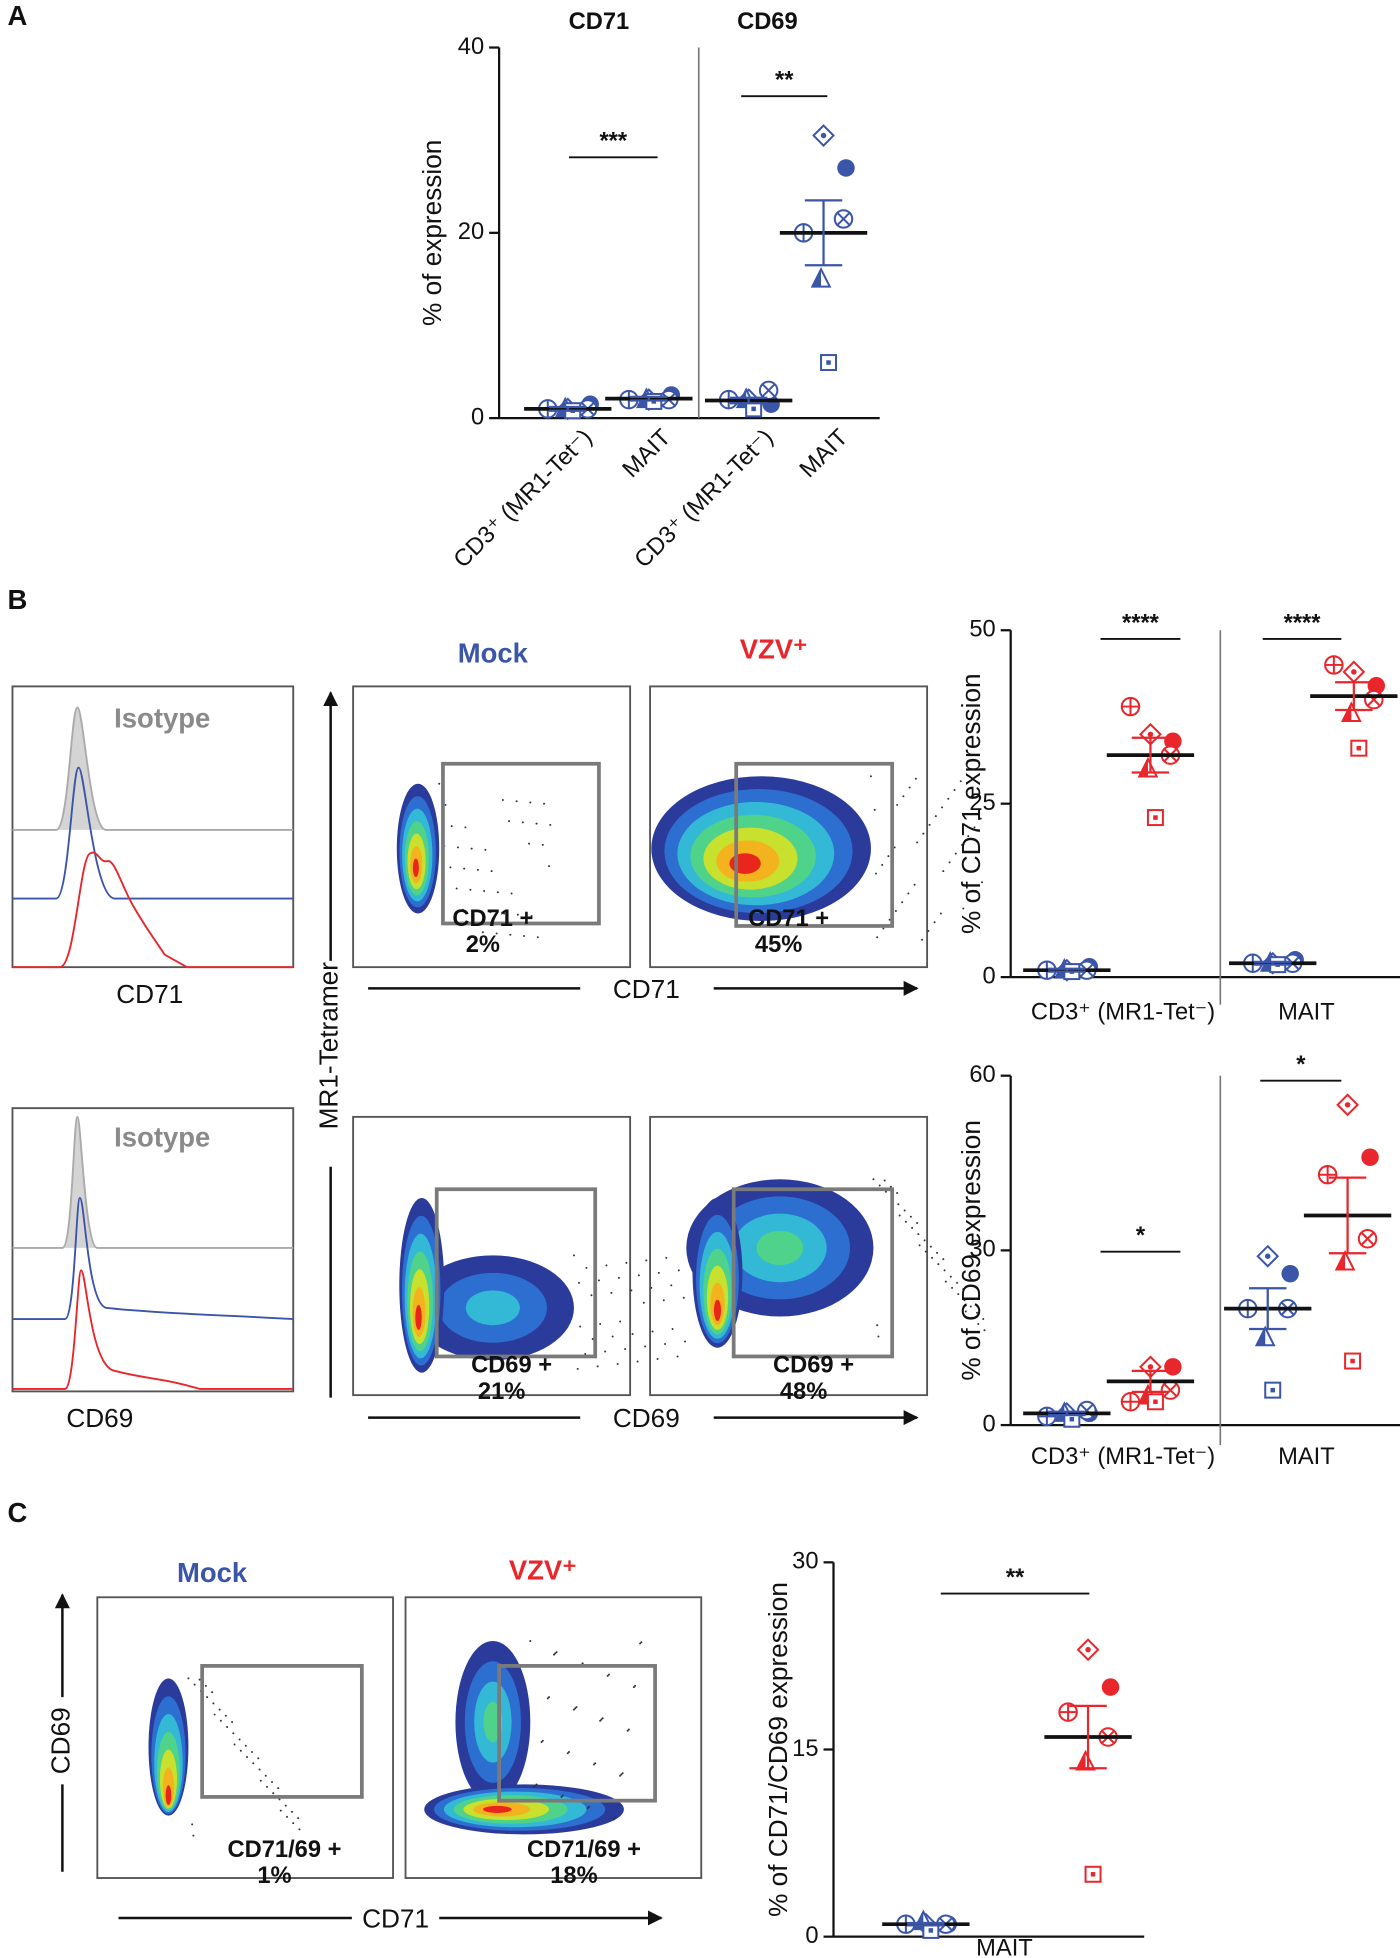 This screenshot has height=1958, width=1400. Describe the element at coordinates (285, 1850) in the screenshot. I see `gate-label: CD71/69 +` at that location.